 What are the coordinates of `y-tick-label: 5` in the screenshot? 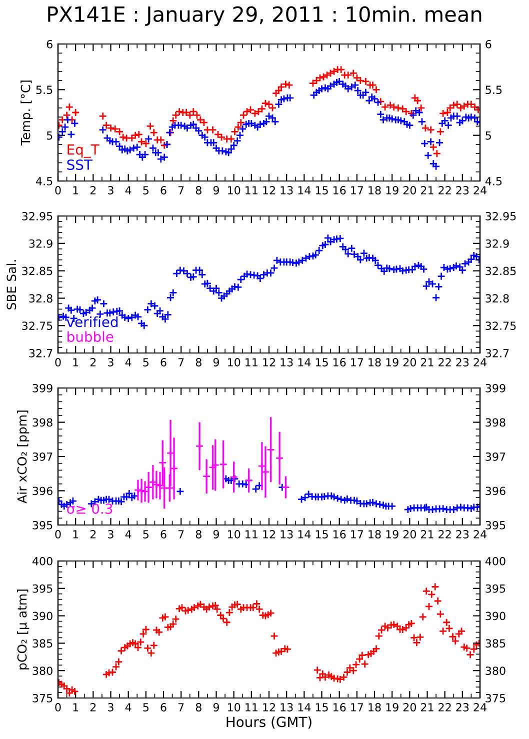 It's located at (49, 135).